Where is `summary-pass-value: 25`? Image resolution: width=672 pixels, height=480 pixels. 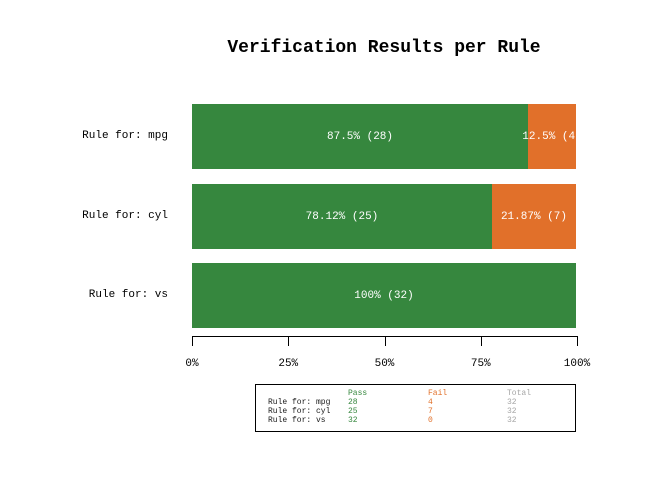 summary-pass-value: 25 is located at coordinates (353, 411).